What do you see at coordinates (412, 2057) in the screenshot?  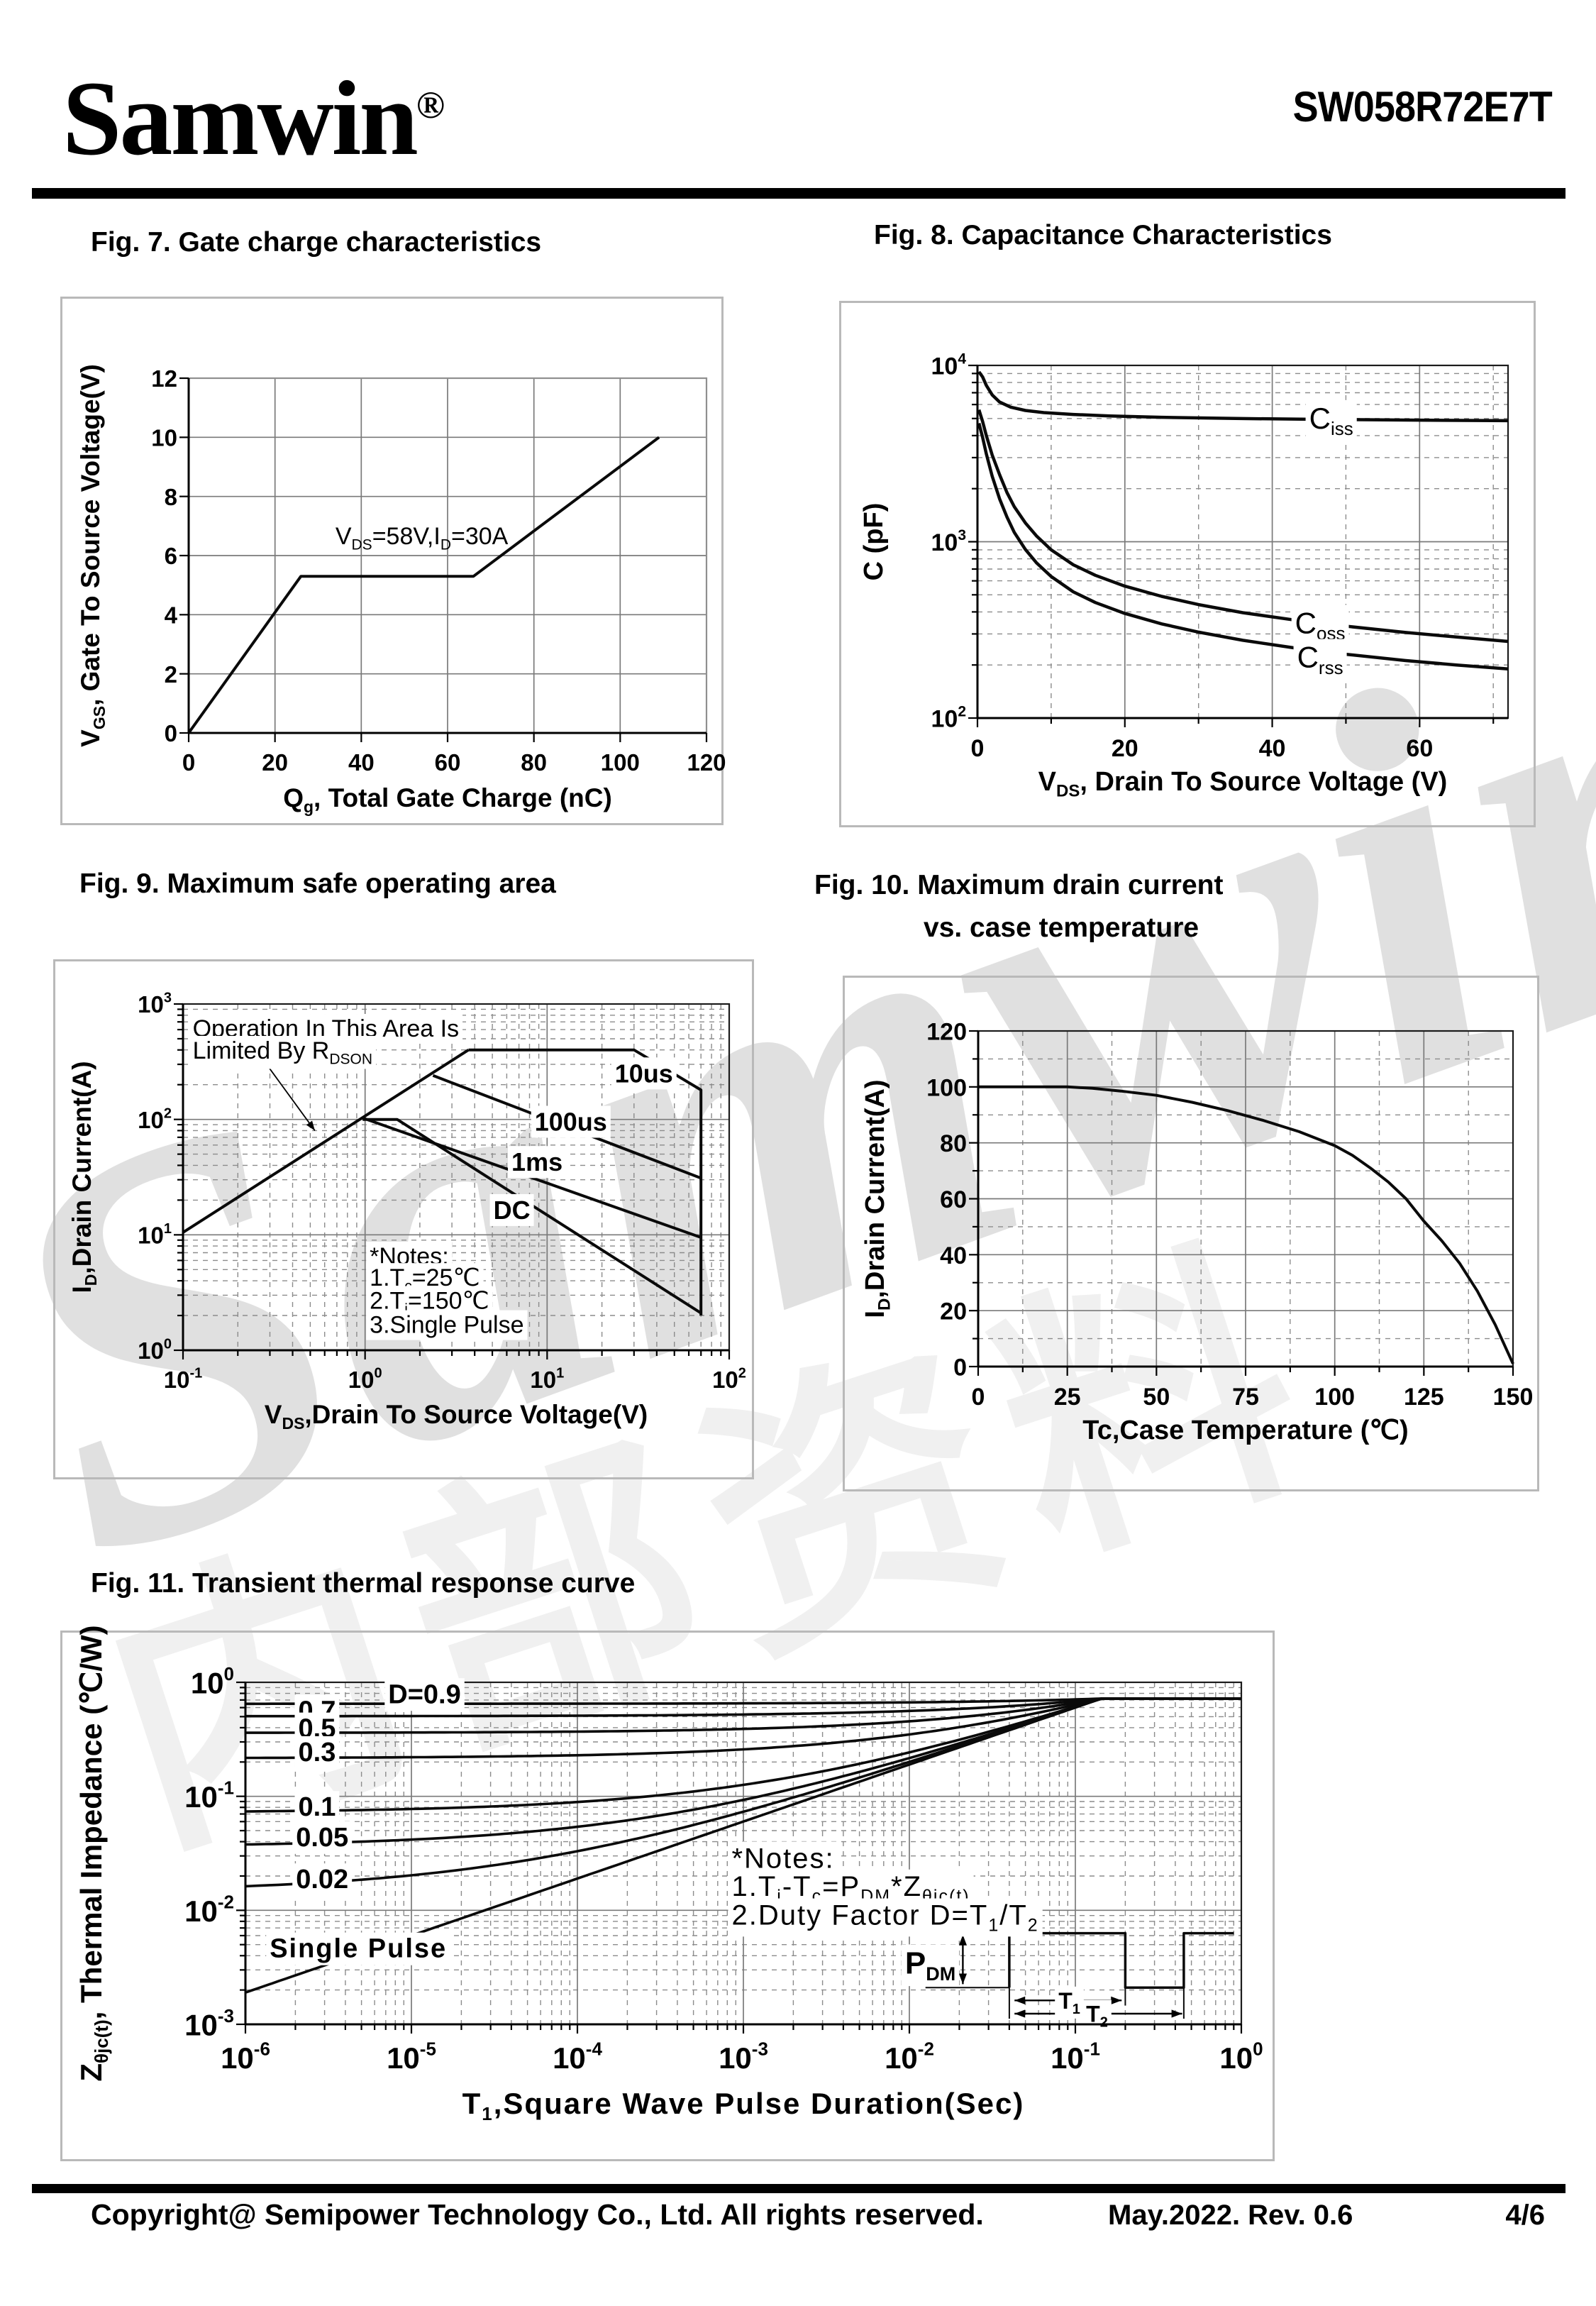 I see `svg-text: 10-5` at bounding box center [412, 2057].